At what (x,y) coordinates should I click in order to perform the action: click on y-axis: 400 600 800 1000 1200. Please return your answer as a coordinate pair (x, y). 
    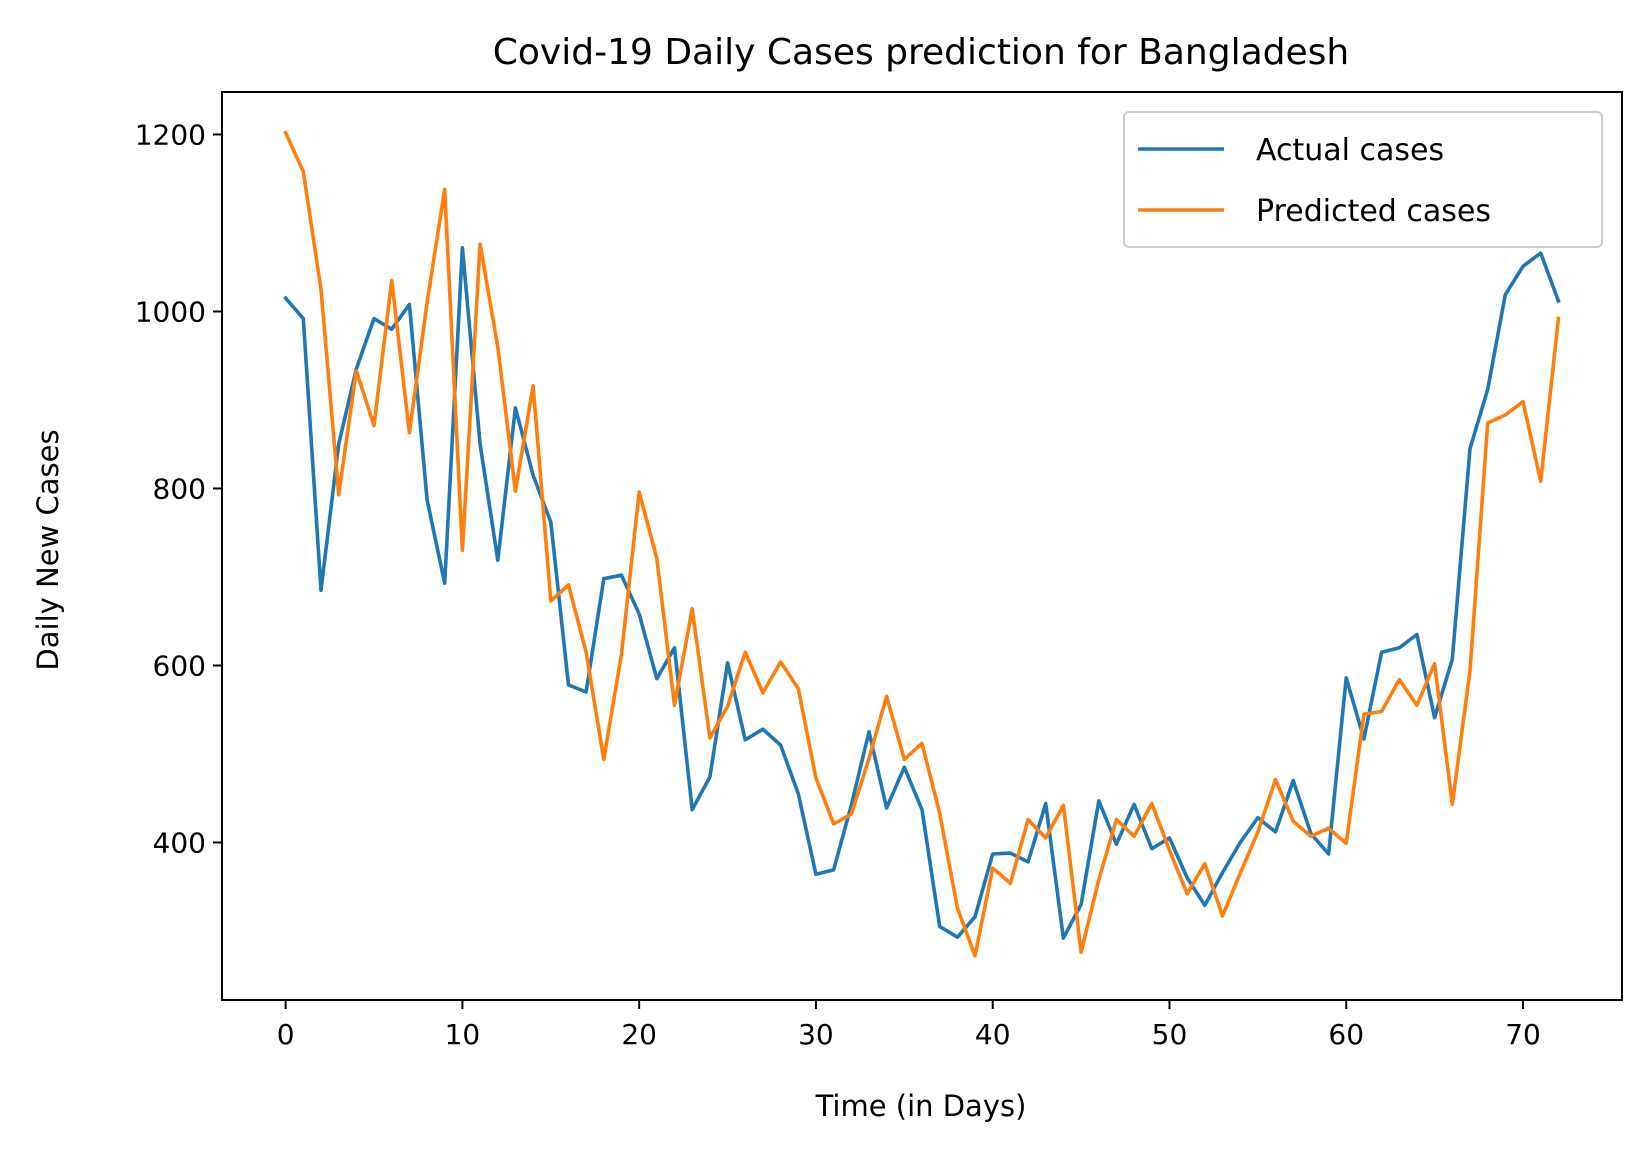
    Looking at the image, I should click on (178, 488).